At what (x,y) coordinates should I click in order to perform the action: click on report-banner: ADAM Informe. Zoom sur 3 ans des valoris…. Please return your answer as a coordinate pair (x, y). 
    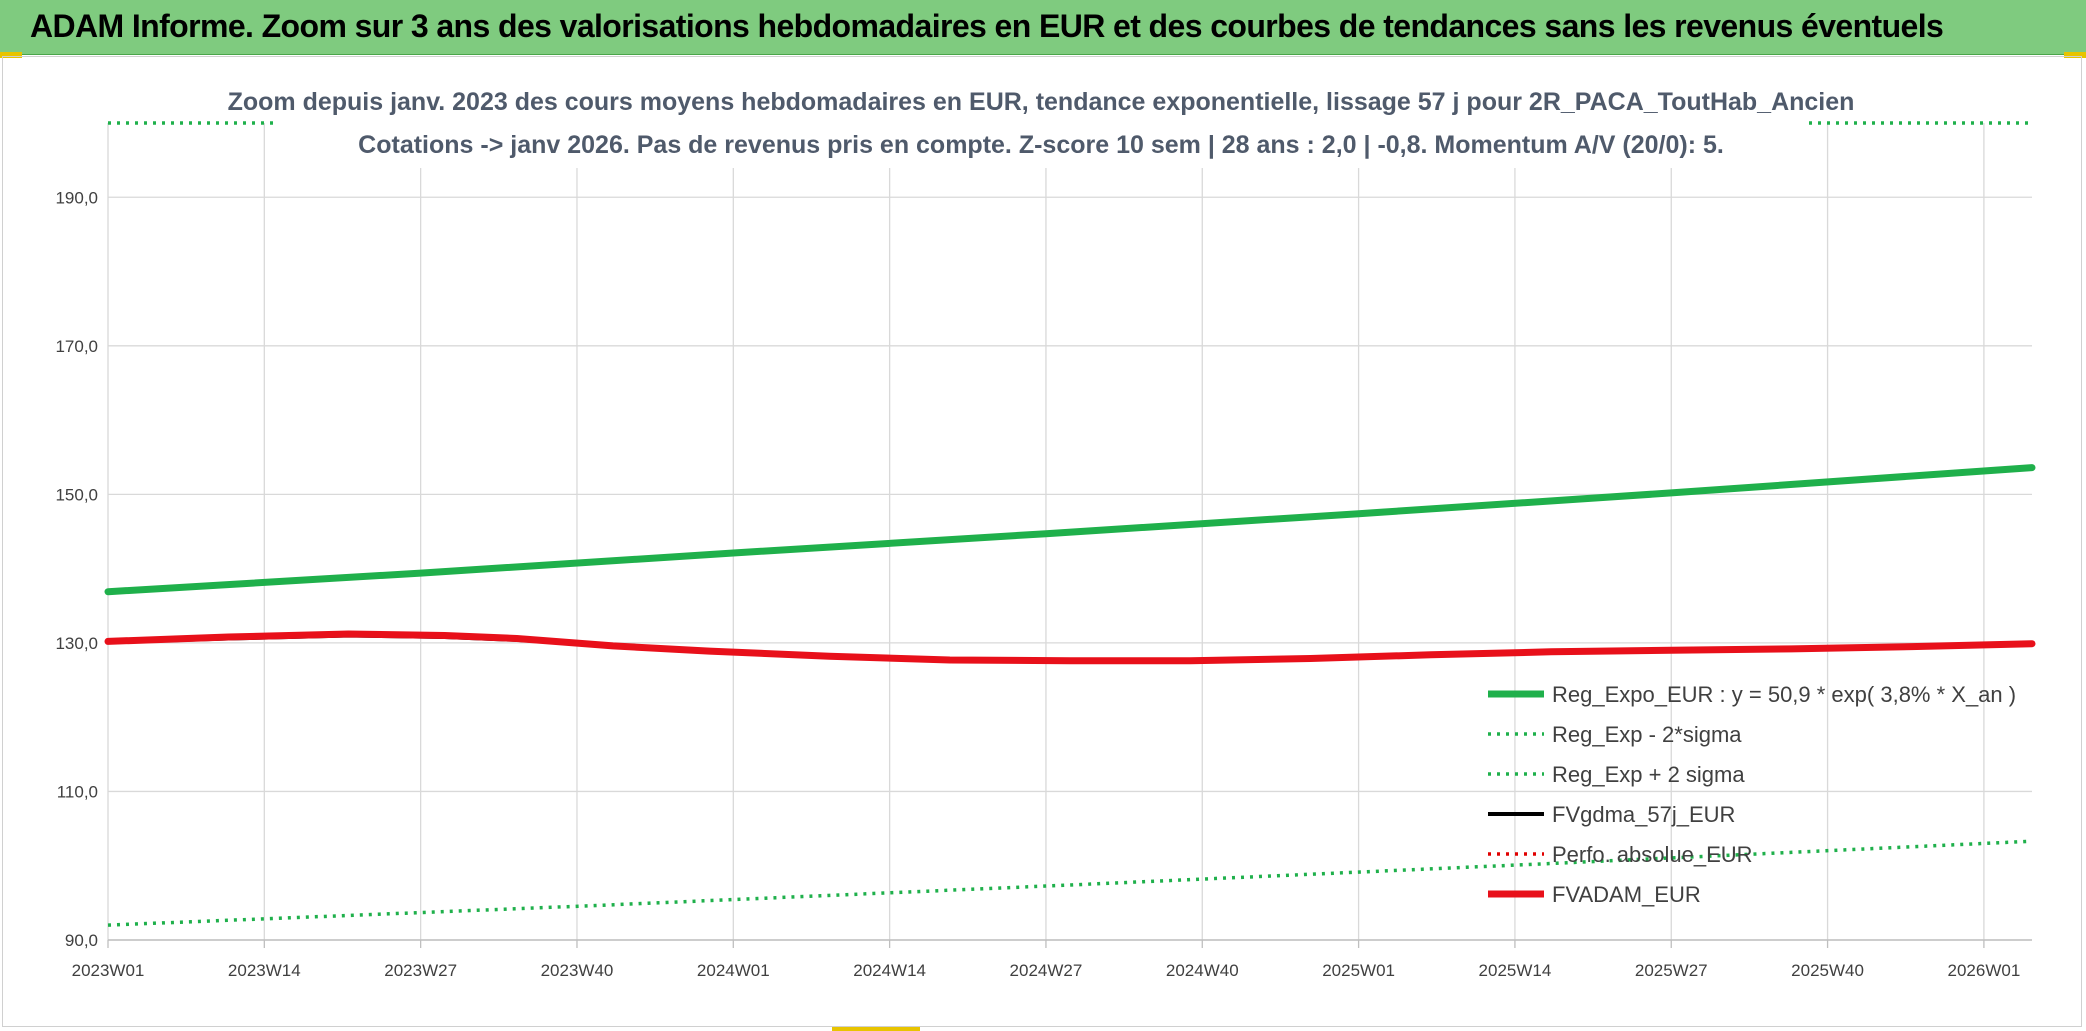
    Looking at the image, I should click on (1043, 27).